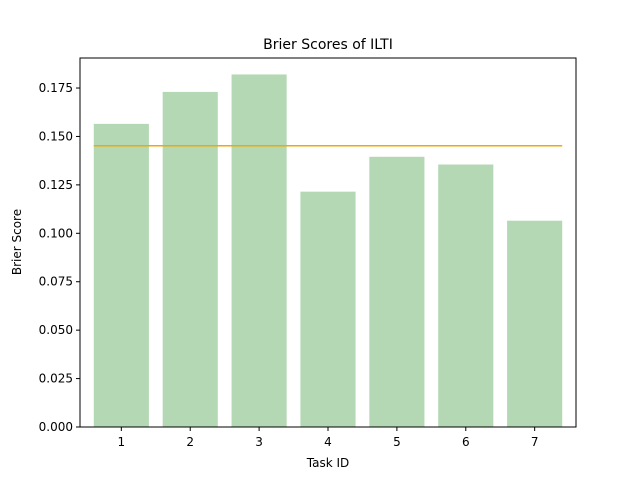  I want to click on x-axis-ticks: 1 2 3 4 5 6 7, so click(328, 438).